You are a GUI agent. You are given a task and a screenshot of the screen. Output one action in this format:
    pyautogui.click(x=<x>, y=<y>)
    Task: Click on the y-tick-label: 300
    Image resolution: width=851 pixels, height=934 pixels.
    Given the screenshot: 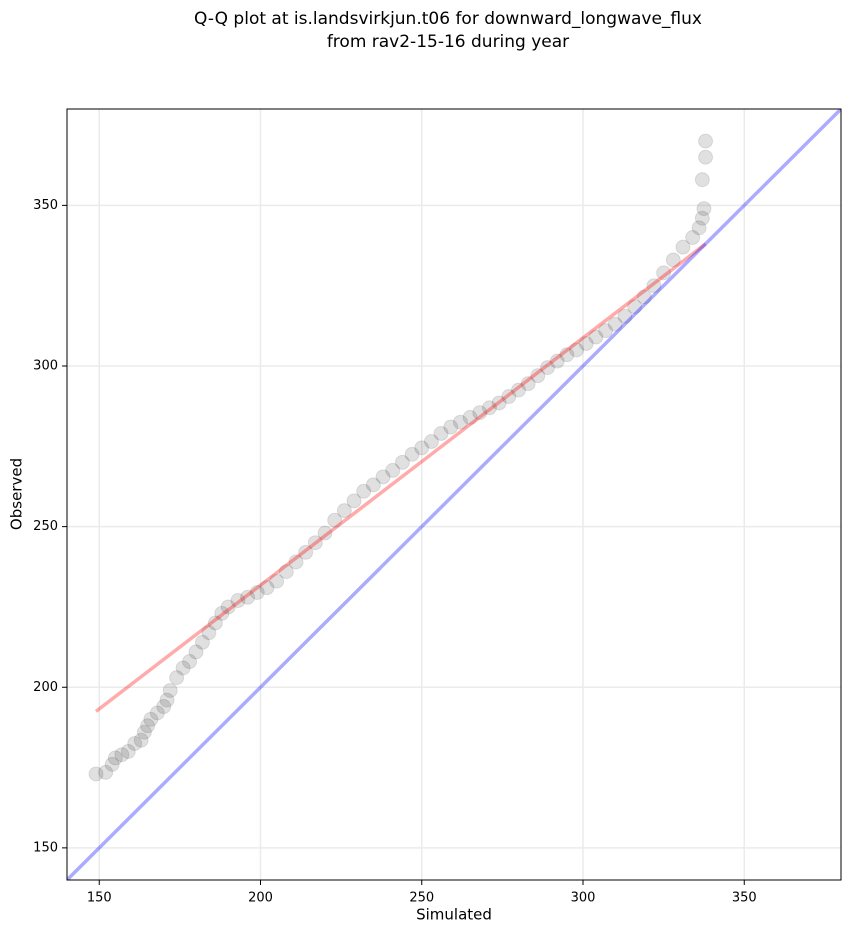 What is the action you would take?
    pyautogui.click(x=45, y=366)
    